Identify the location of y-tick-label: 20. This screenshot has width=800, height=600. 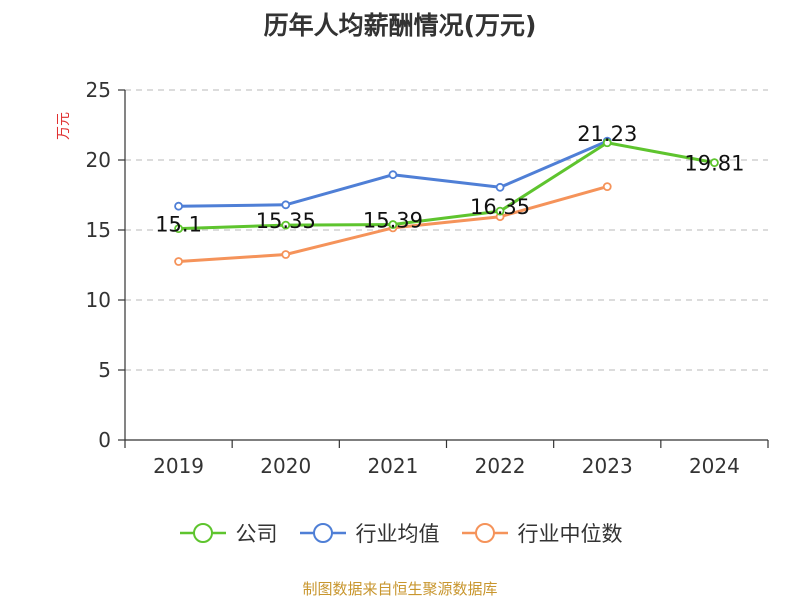
(98, 160).